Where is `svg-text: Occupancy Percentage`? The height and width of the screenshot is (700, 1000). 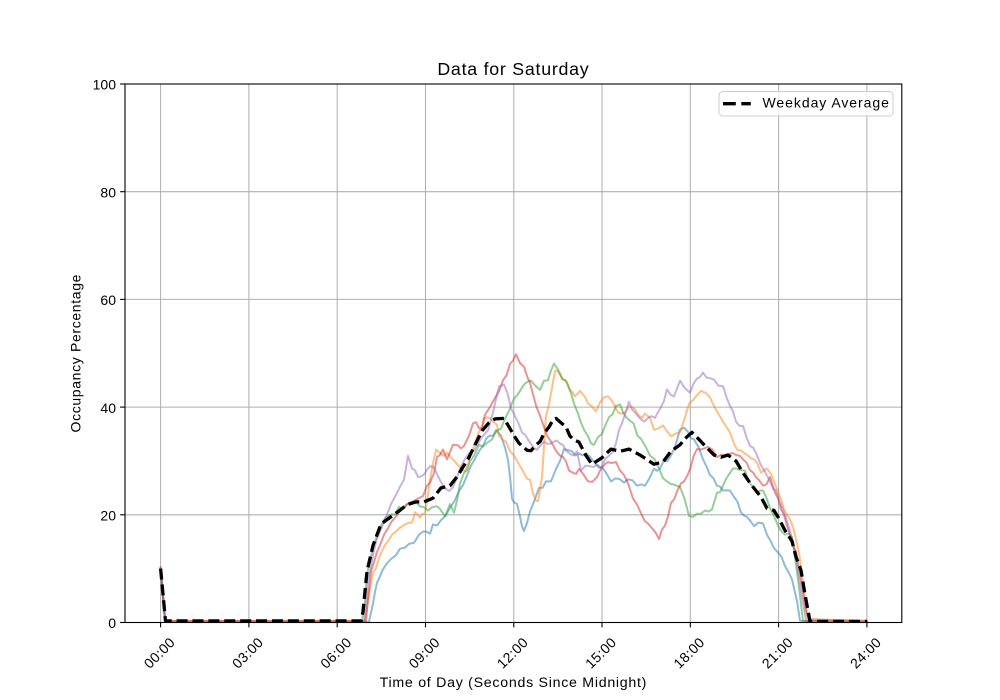 svg-text: Occupancy Percentage is located at coordinates (76, 353).